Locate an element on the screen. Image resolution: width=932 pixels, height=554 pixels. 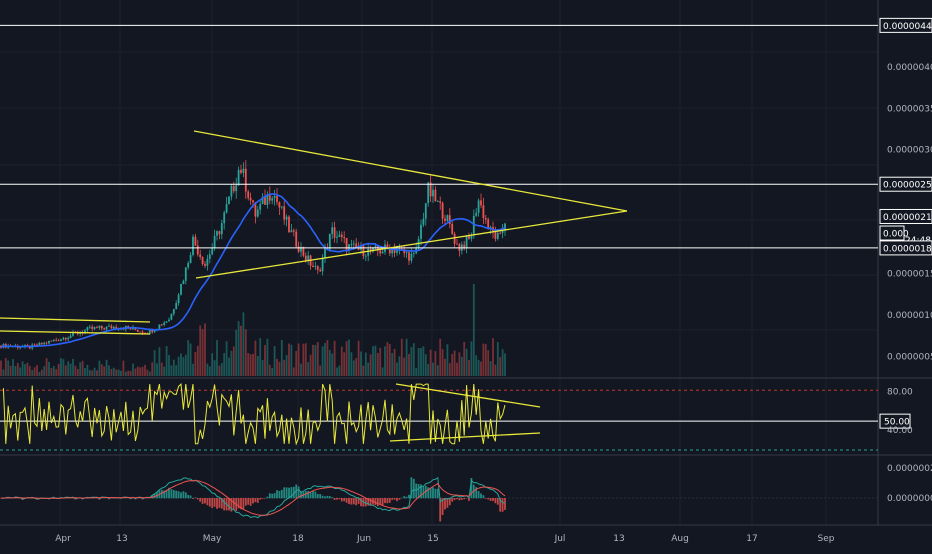
price-label-top: 0.00000449 is located at coordinates (906, 25).